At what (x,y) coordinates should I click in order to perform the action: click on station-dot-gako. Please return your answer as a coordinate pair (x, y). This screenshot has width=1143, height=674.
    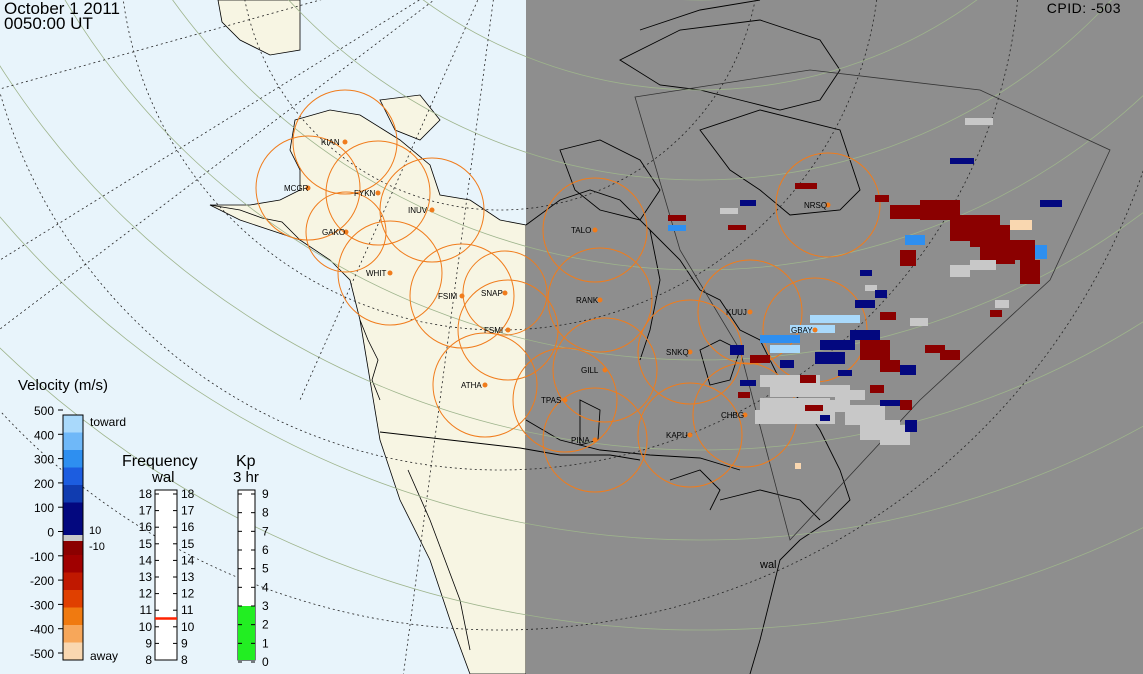
    Looking at the image, I should click on (346, 232).